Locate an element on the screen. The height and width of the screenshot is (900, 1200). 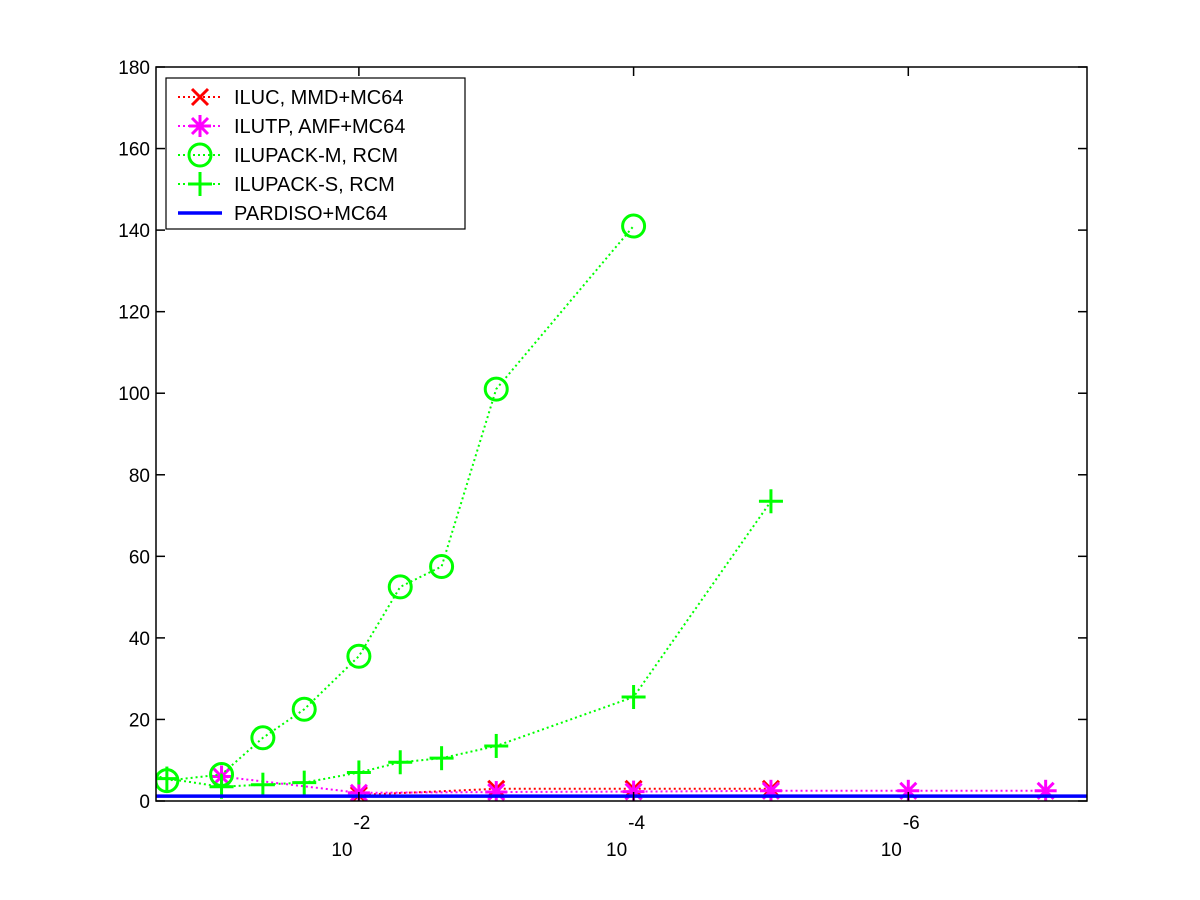
y-tick-label: 80 is located at coordinates (139, 476).